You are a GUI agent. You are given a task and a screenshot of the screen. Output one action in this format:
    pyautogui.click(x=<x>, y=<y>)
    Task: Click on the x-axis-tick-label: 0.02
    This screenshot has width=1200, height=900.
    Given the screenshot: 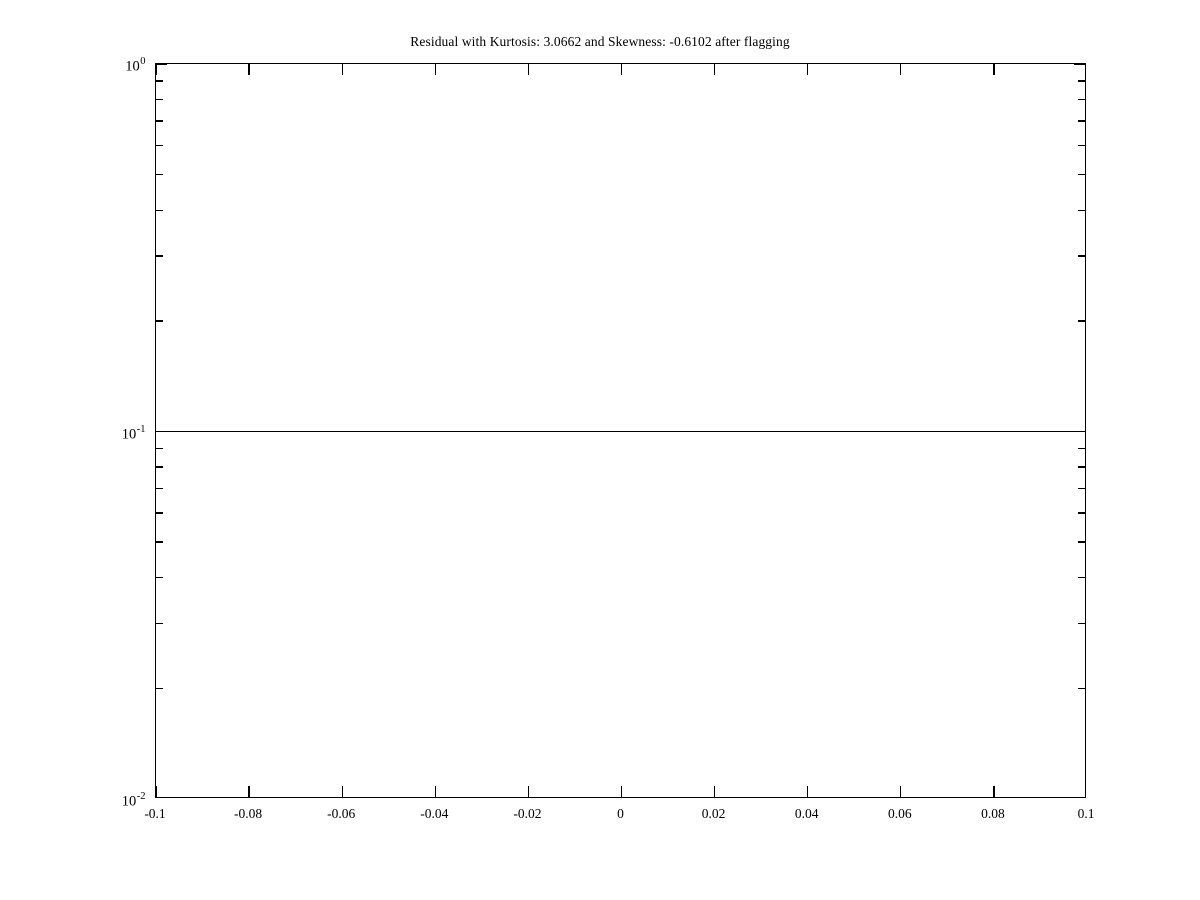 What is the action you would take?
    pyautogui.click(x=713, y=813)
    